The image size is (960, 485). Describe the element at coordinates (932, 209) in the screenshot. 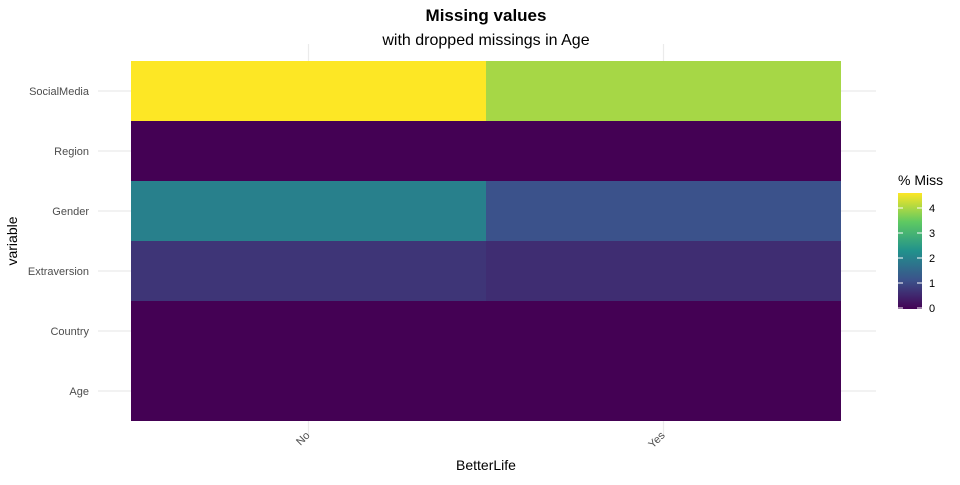

I see `legend-tick-label: 4` at that location.